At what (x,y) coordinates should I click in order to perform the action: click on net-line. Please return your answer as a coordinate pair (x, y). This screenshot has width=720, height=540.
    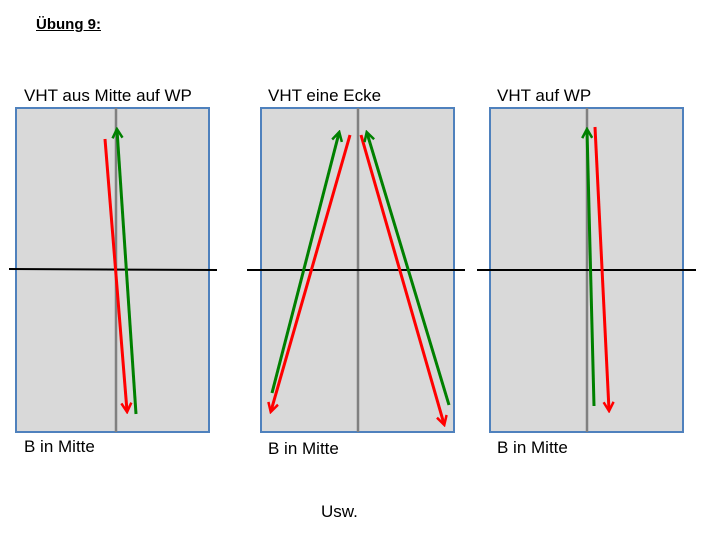
    Looking at the image, I should click on (113, 269).